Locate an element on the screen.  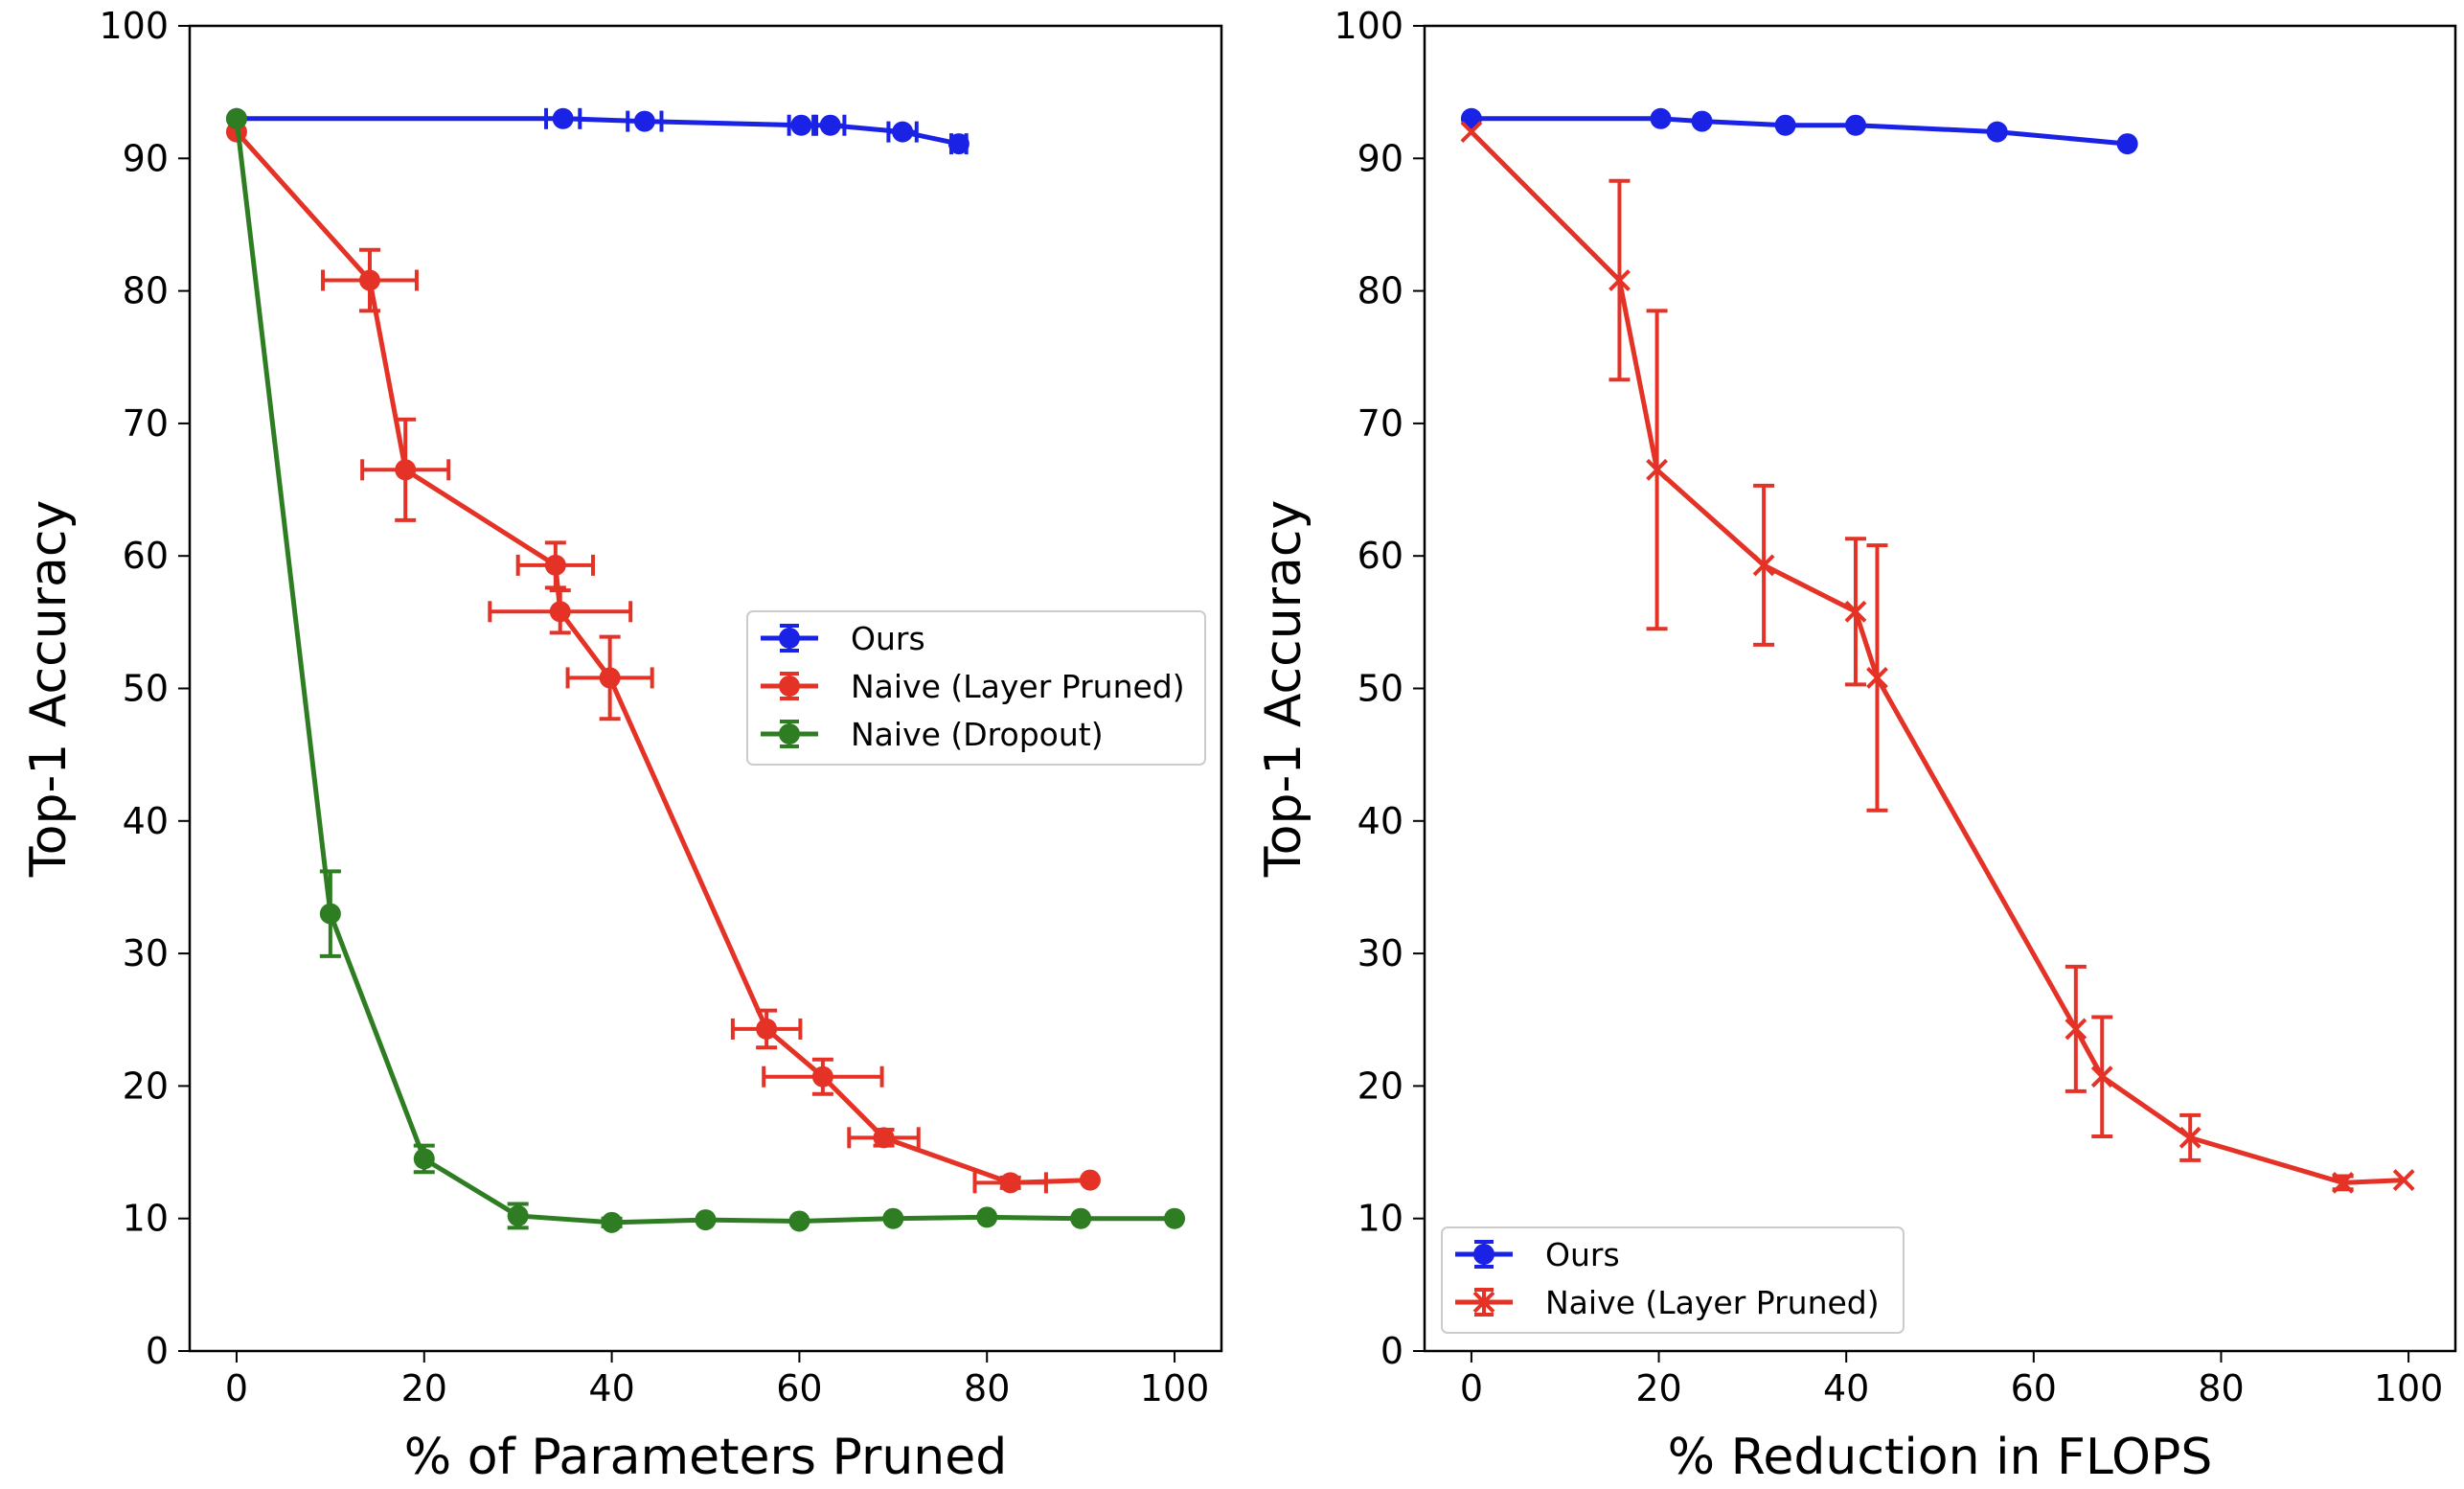
legend: Ours Naive (Layer Pruned) is located at coordinates (1673, 1280).